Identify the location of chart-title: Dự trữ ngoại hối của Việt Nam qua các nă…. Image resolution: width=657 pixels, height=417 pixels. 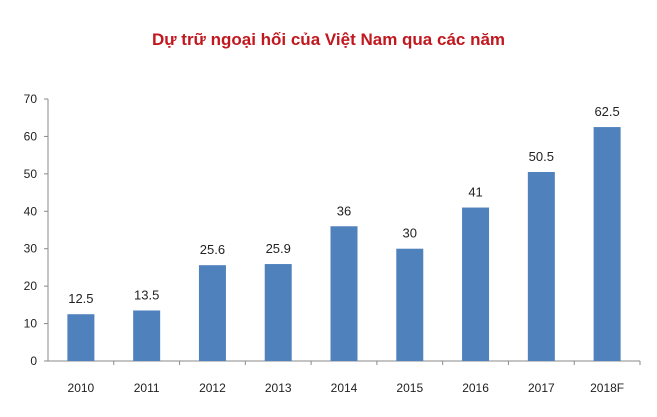
(328, 39).